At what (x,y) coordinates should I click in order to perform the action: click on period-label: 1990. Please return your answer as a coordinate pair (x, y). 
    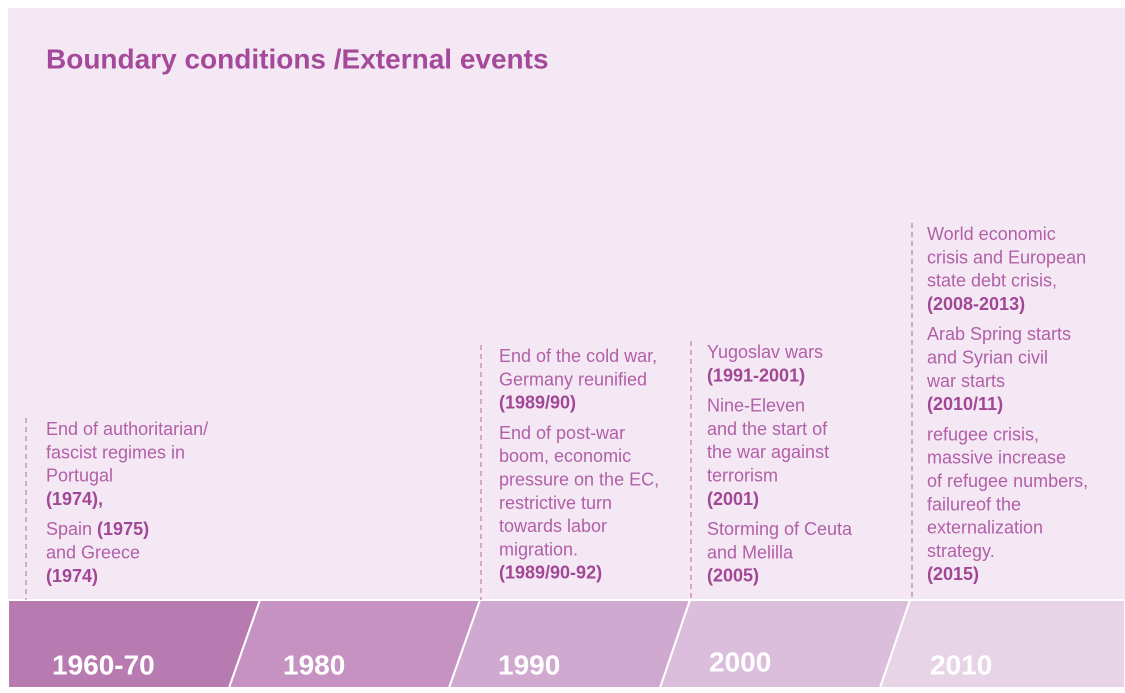
    Looking at the image, I should click on (529, 664).